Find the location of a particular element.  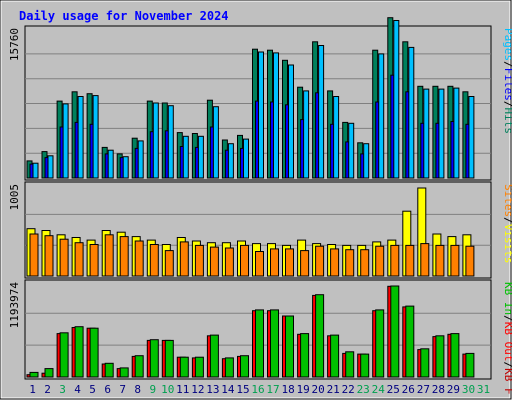

hits-panel-legend: Pages/Files/Hits is located at coordinates (507, 81).